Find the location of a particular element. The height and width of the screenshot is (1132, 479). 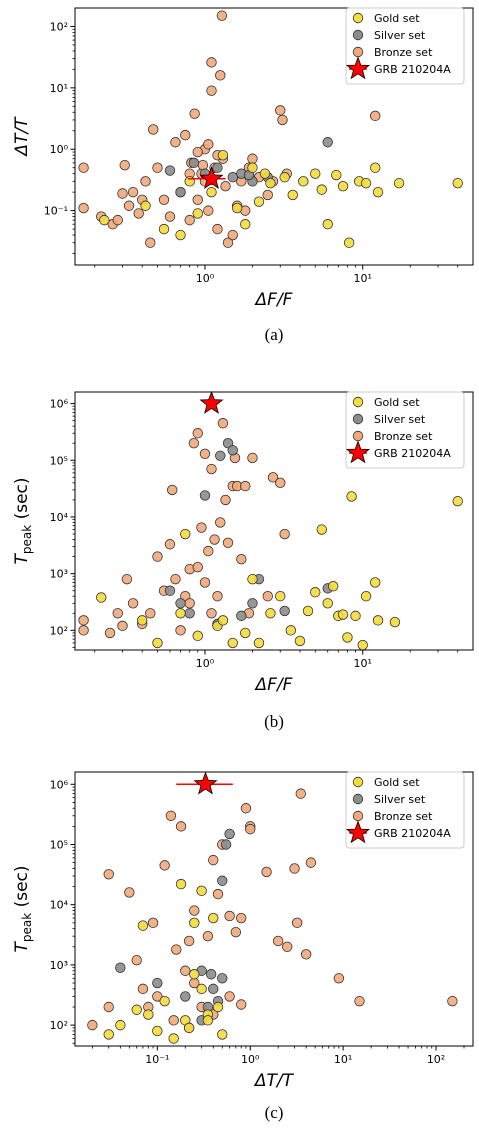

y-tick-label: 10¹ is located at coordinates (59, 88).